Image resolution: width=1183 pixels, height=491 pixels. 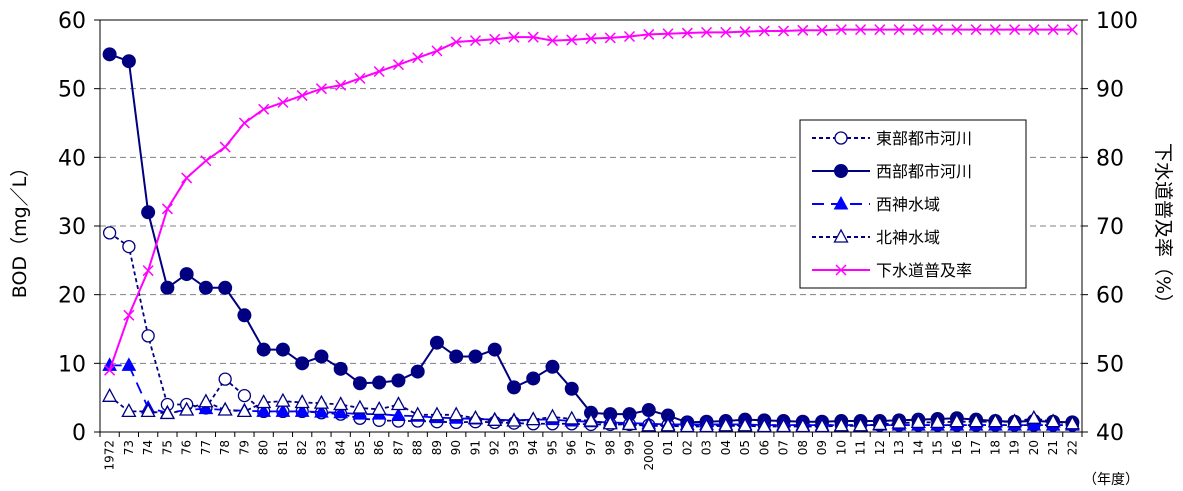 What do you see at coordinates (418, 447) in the screenshot?
I see `x-tick-label: 88` at bounding box center [418, 447].